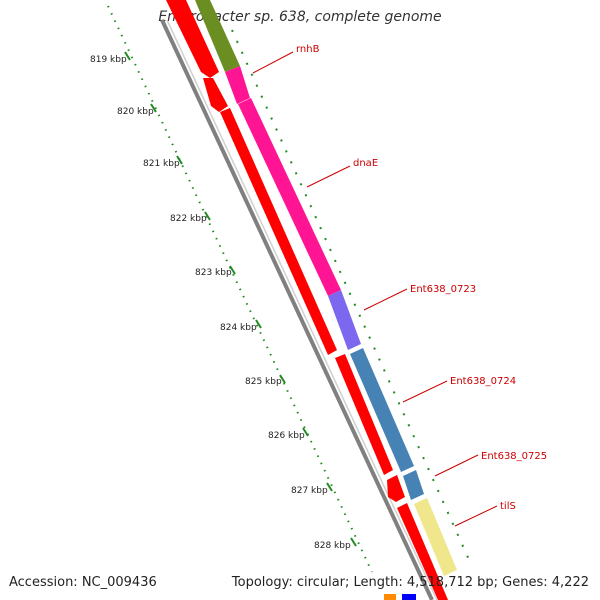 This screenshot has width=600, height=600. I want to click on ruler-label: 820 kbp, so click(135, 112).